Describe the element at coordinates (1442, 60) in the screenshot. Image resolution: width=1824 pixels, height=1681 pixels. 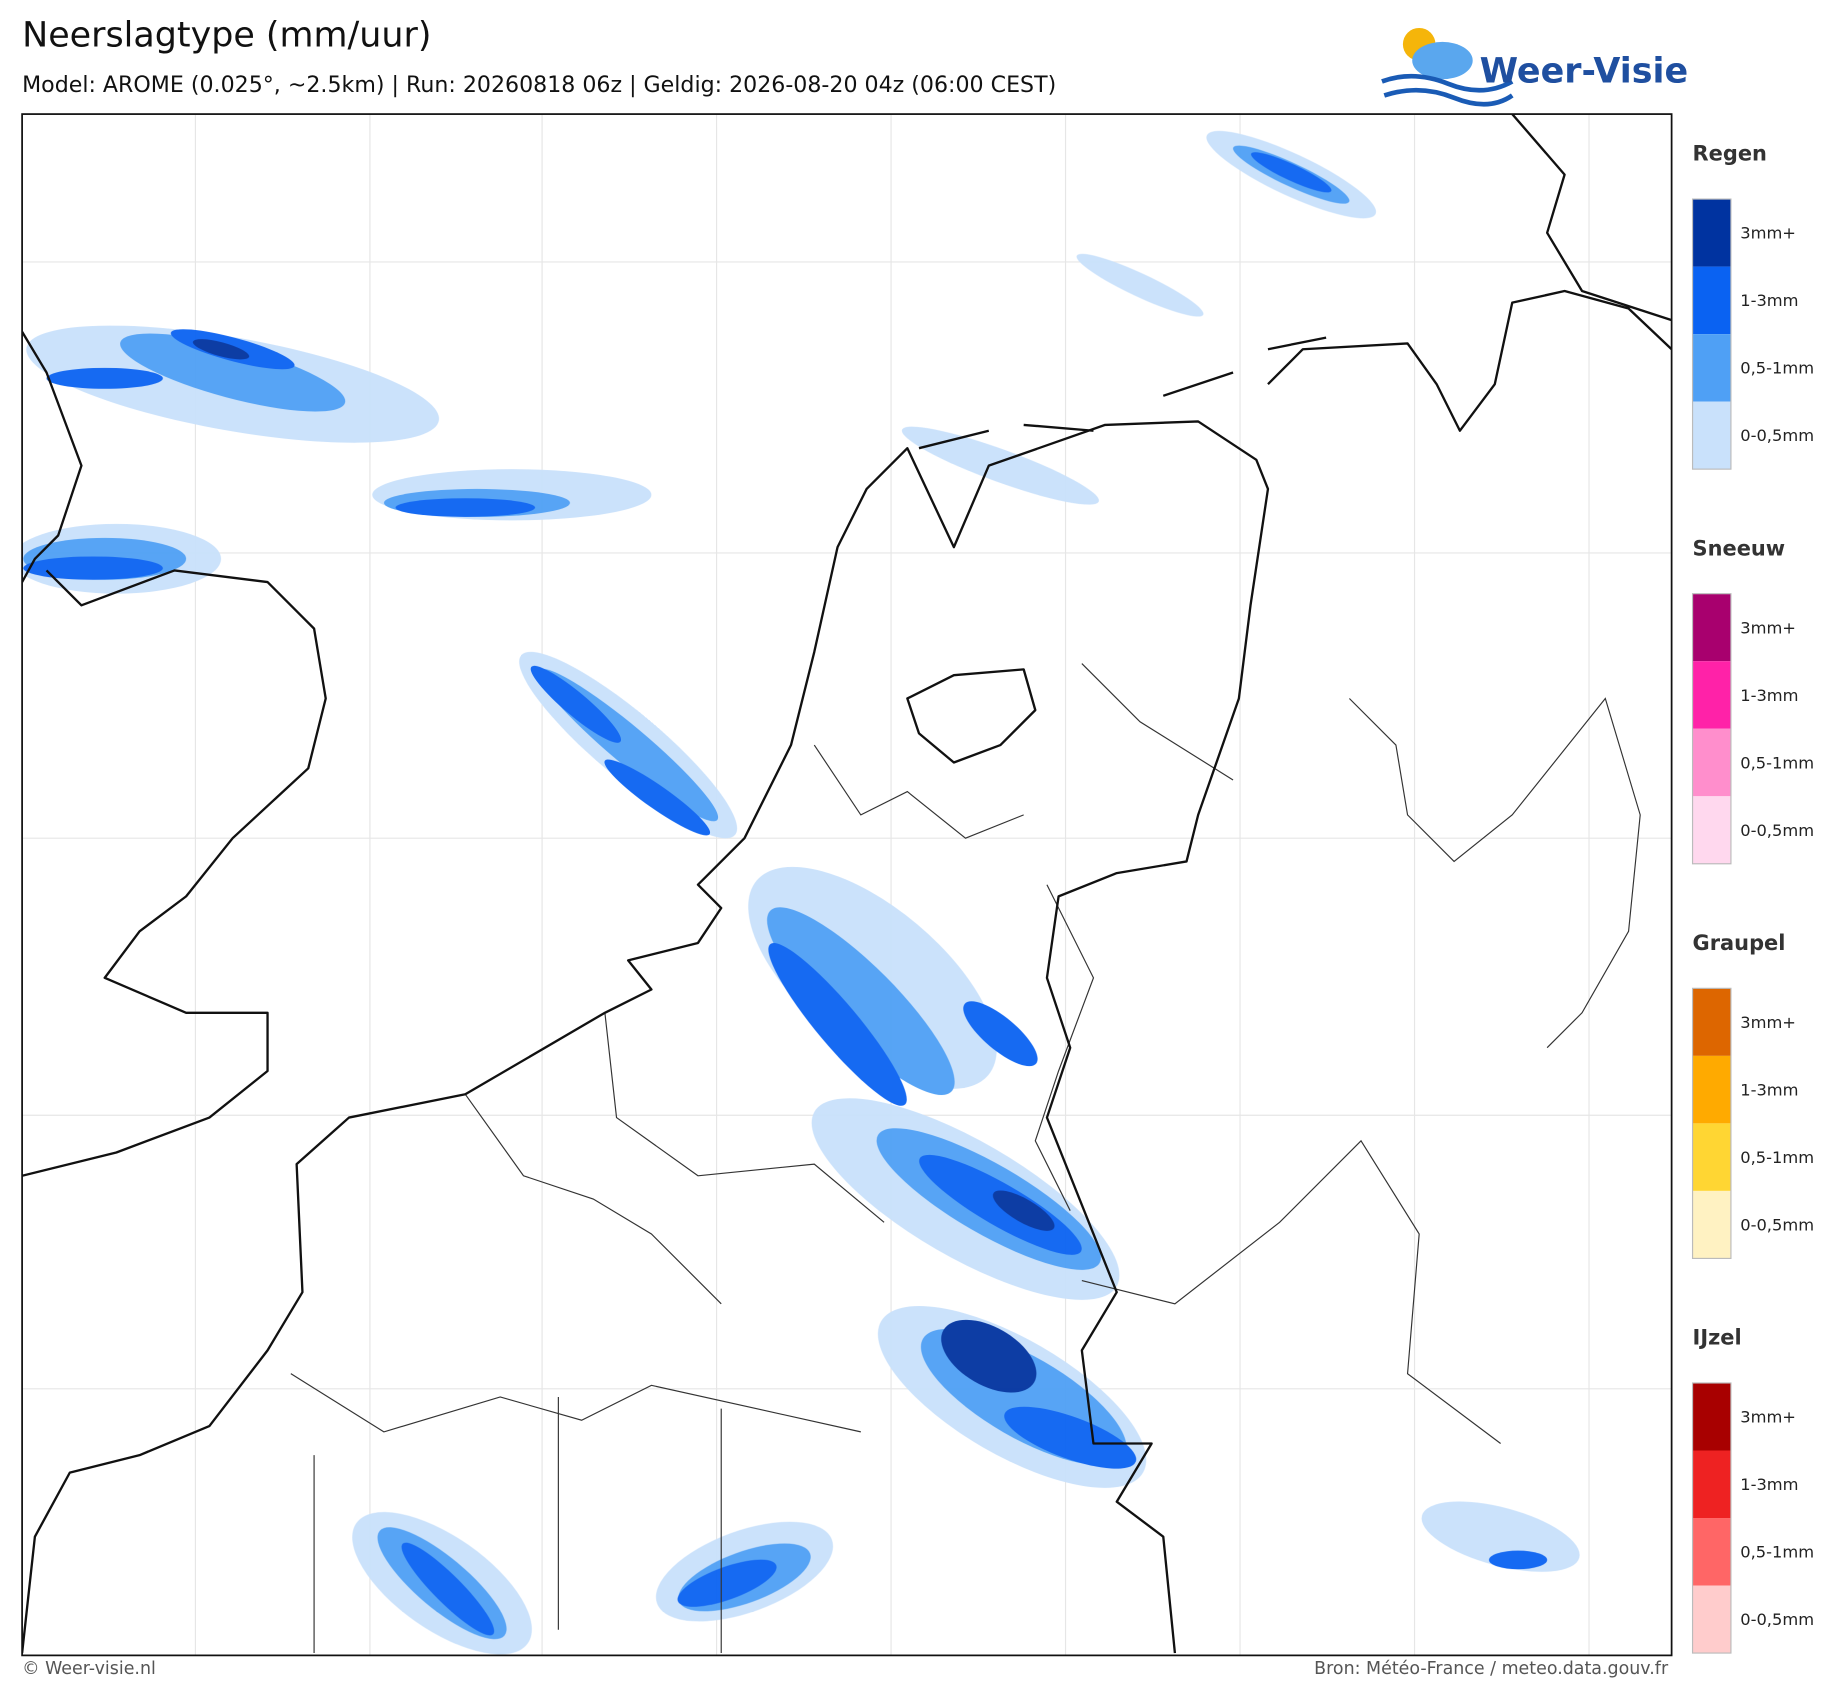
I see `logo-cloud` at that location.